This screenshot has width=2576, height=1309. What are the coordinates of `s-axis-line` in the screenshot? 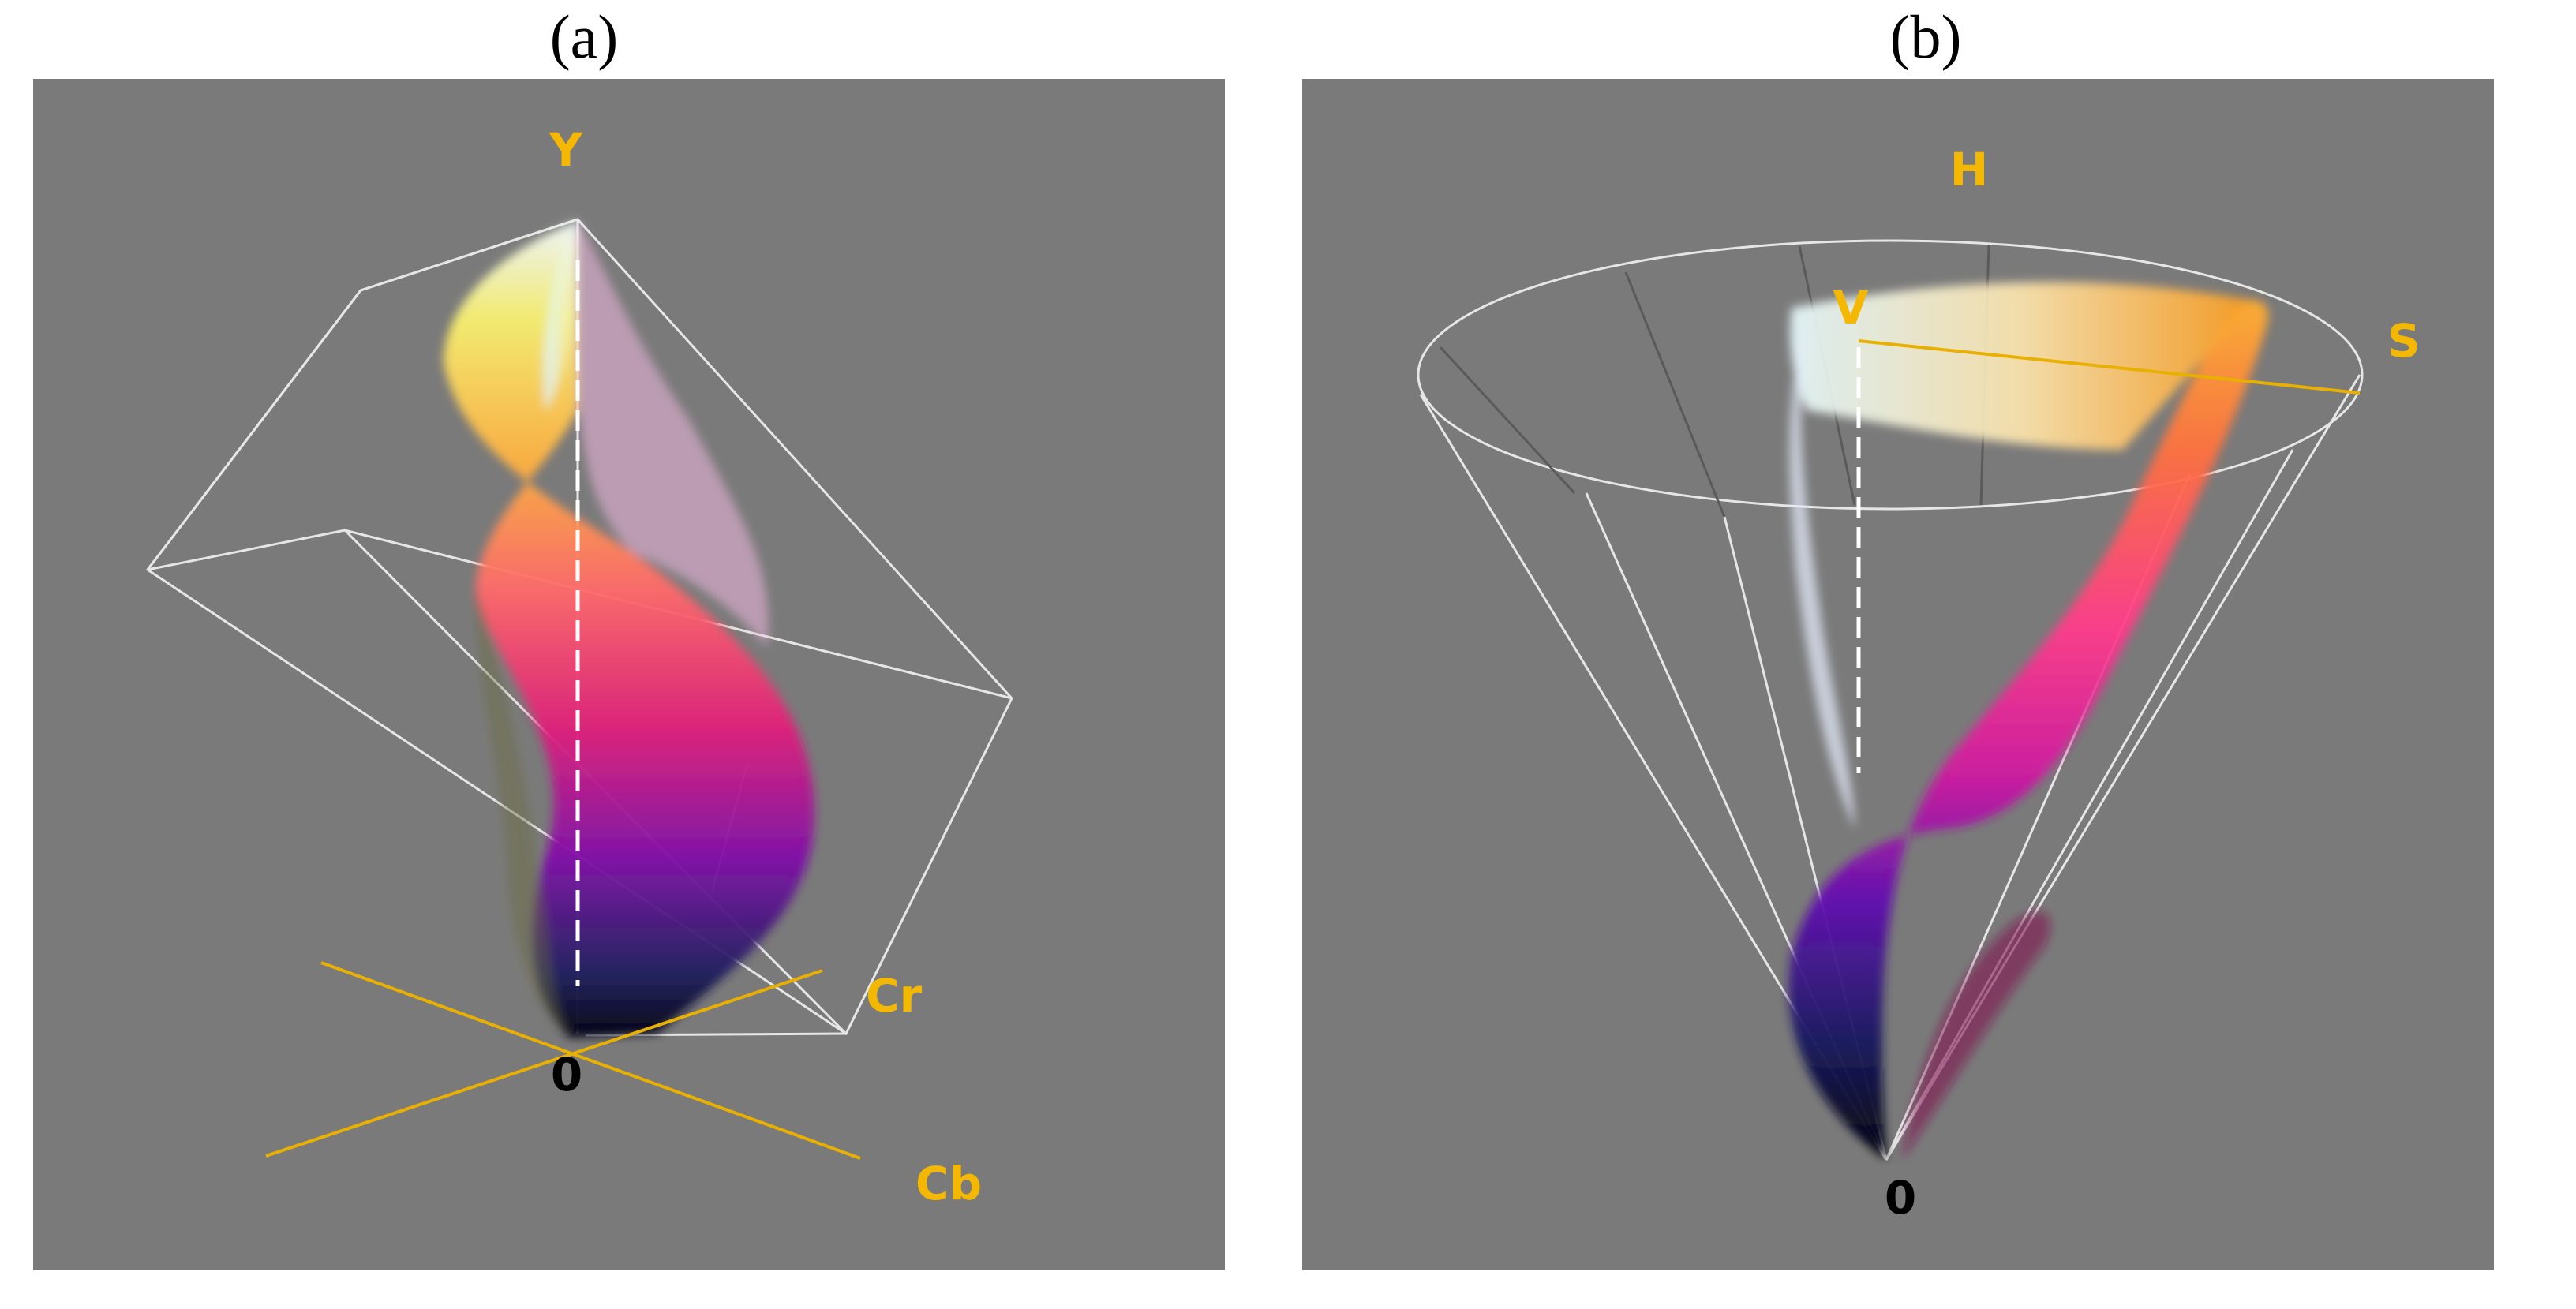 It's located at (2109, 367).